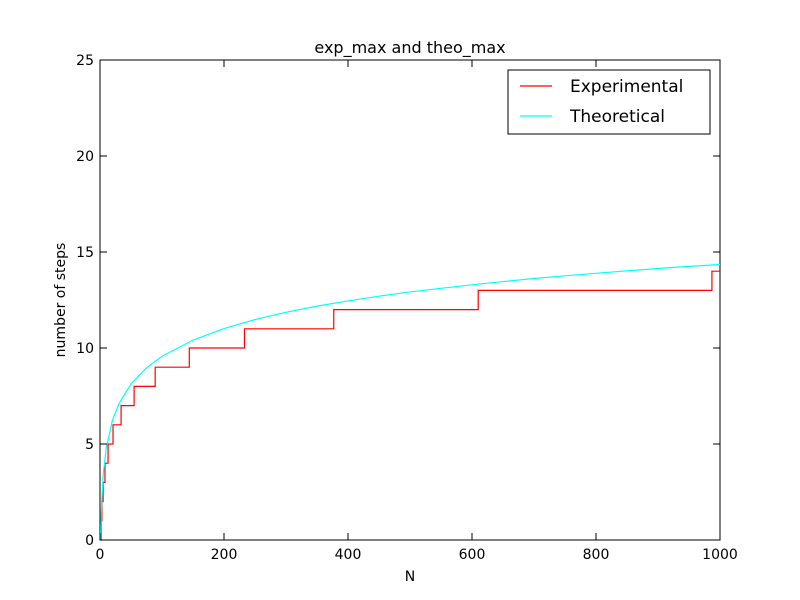 The image size is (800, 600). Describe the element at coordinates (626, 87) in the screenshot. I see `legend-label-experimental: Experimental` at that location.